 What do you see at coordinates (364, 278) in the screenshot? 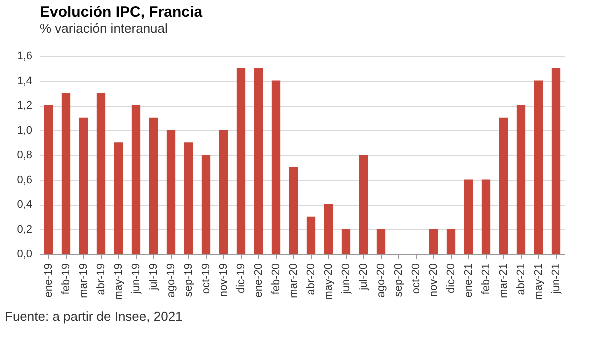
I see `x-tick-label: jul-20` at bounding box center [364, 278].